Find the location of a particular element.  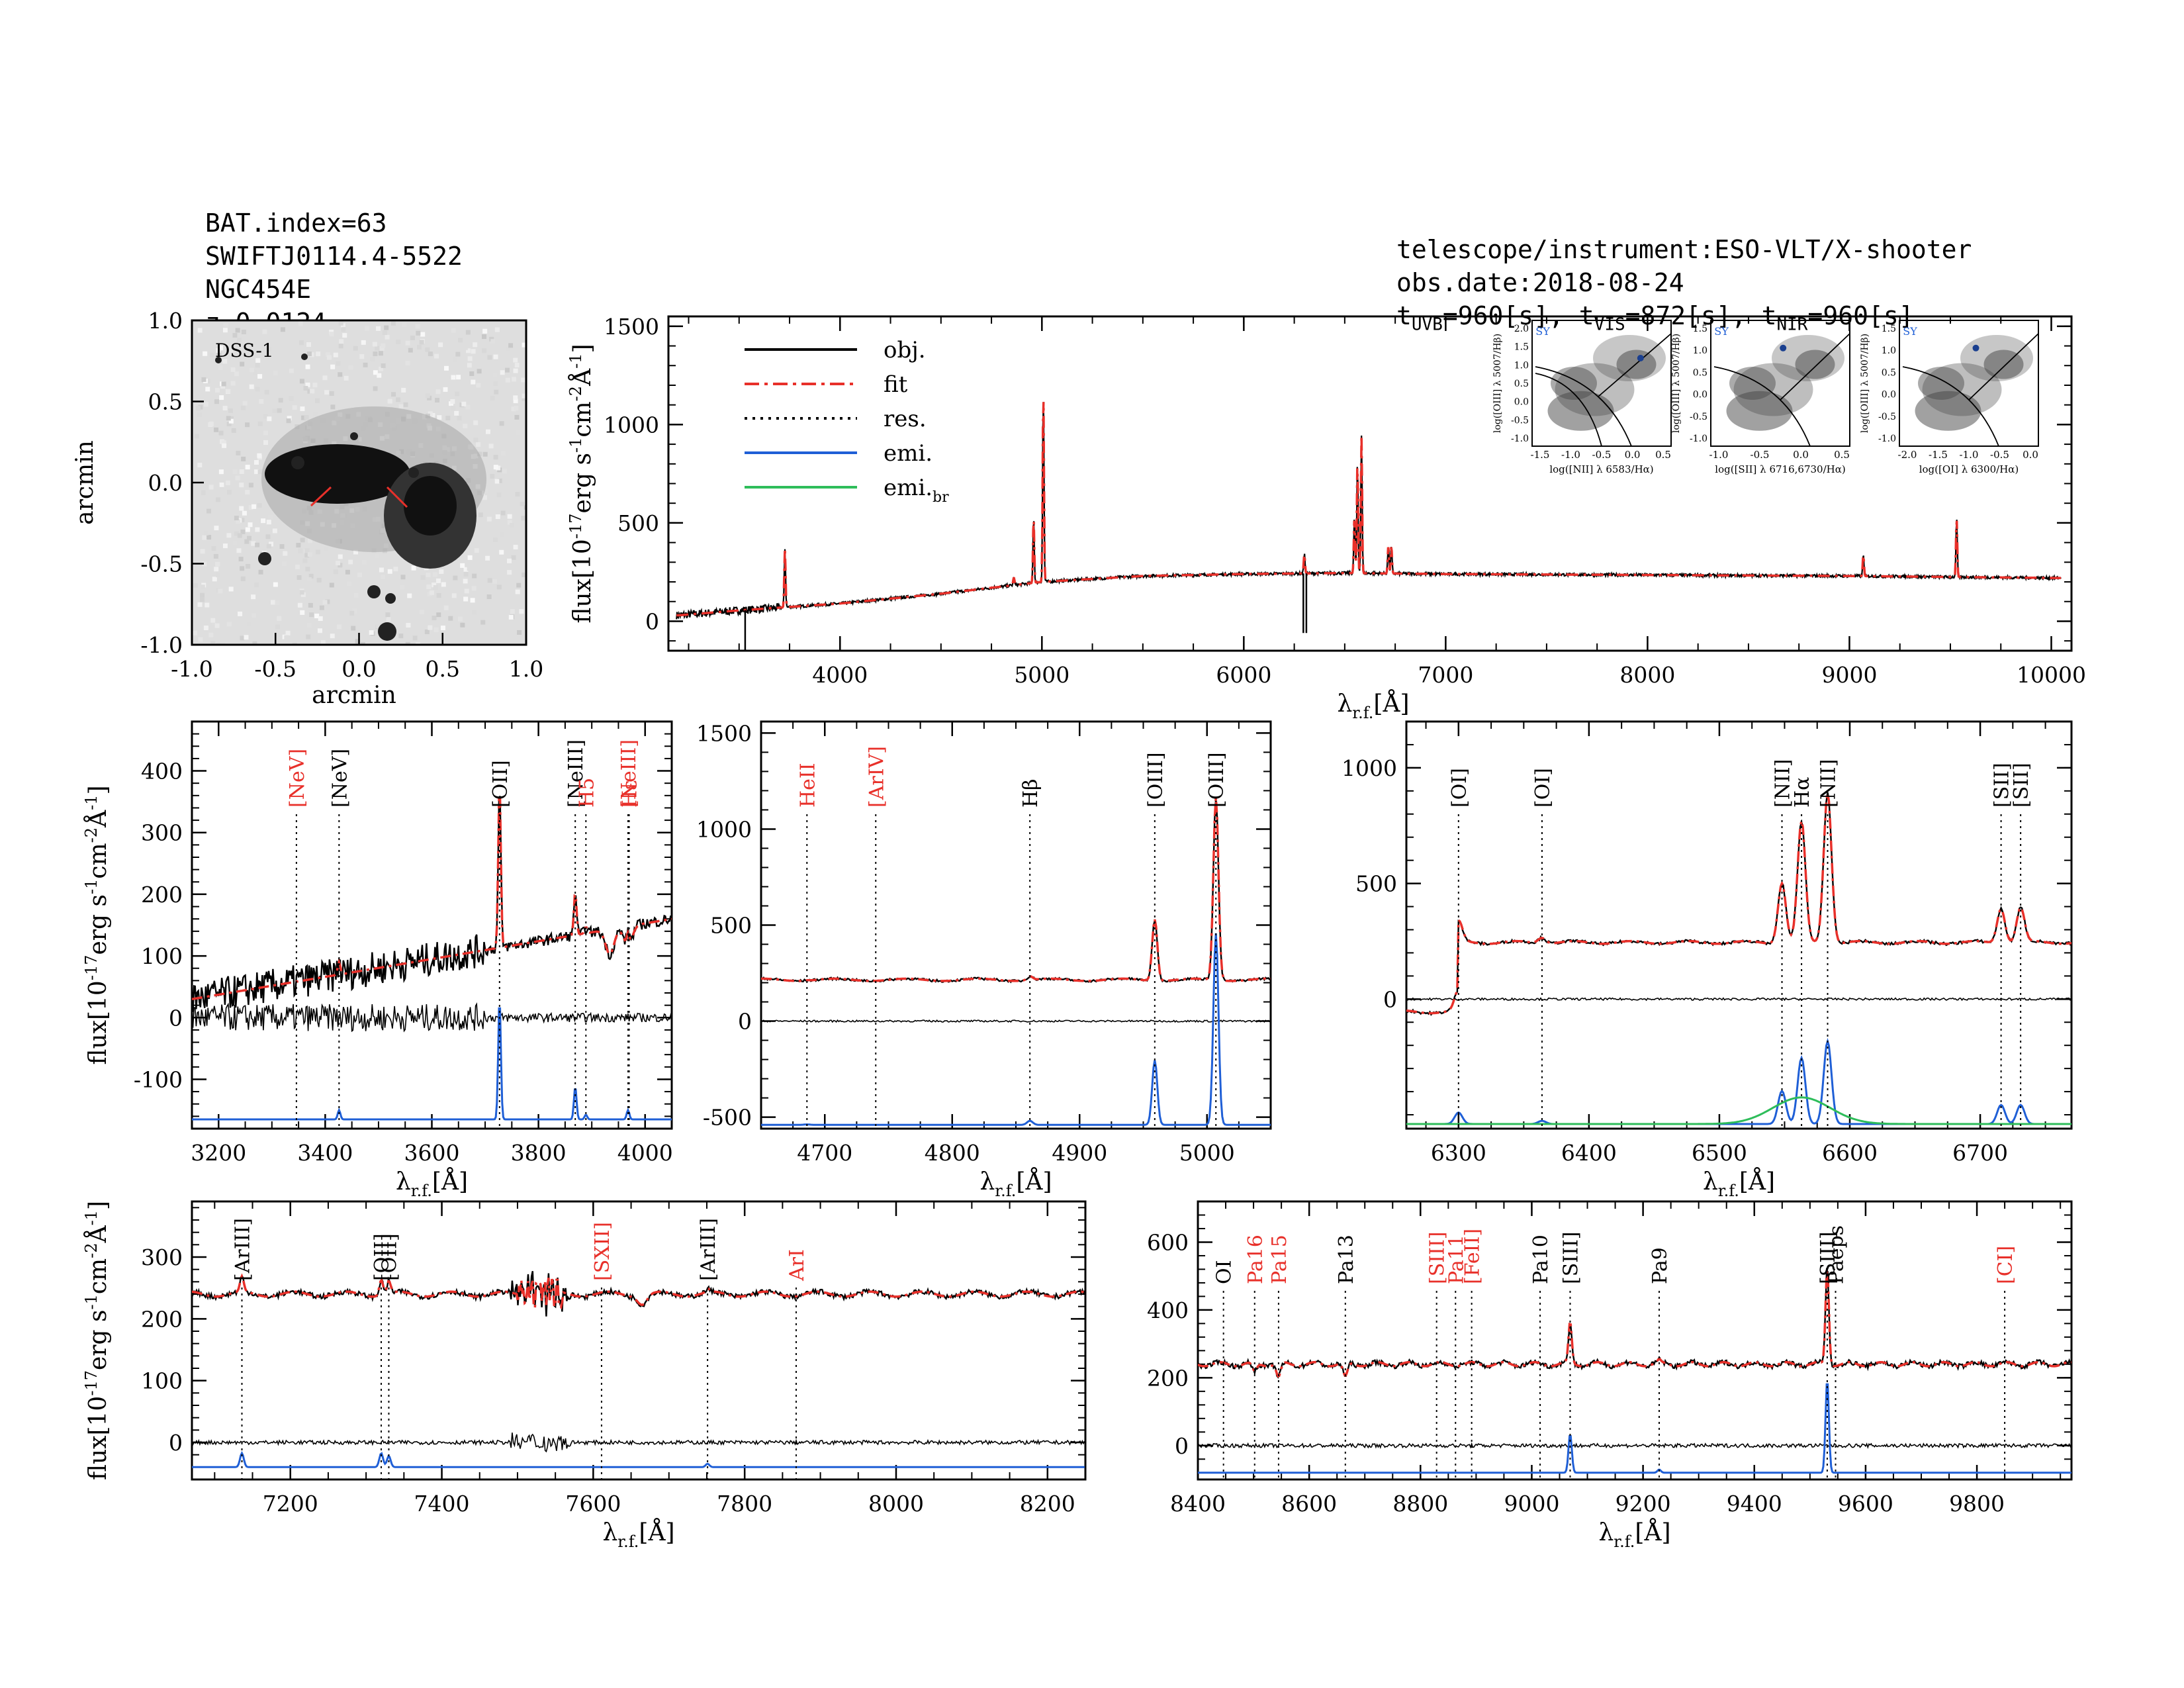

line-id-label: HeII is located at coordinates (808, 785).